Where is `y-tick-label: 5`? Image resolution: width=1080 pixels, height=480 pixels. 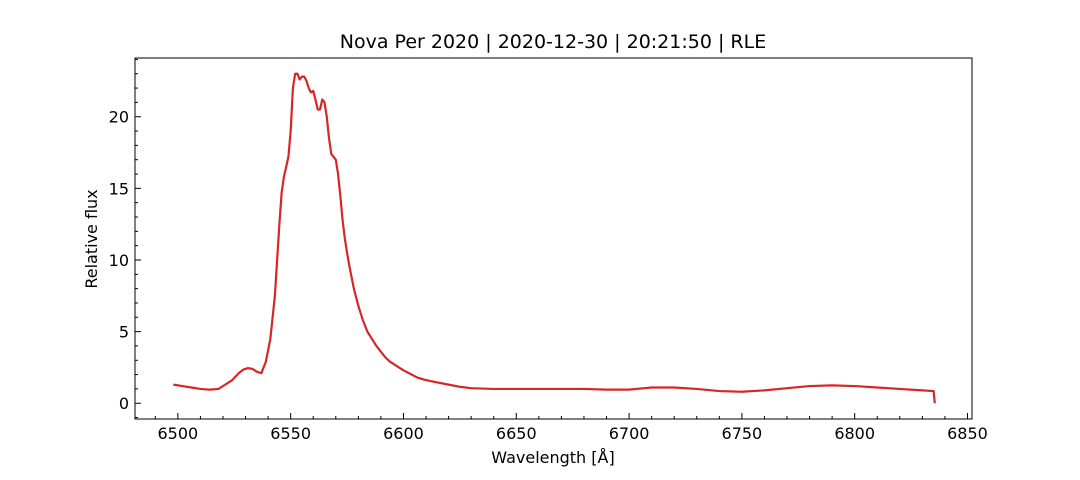
y-tick-label: 5 is located at coordinates (124, 332).